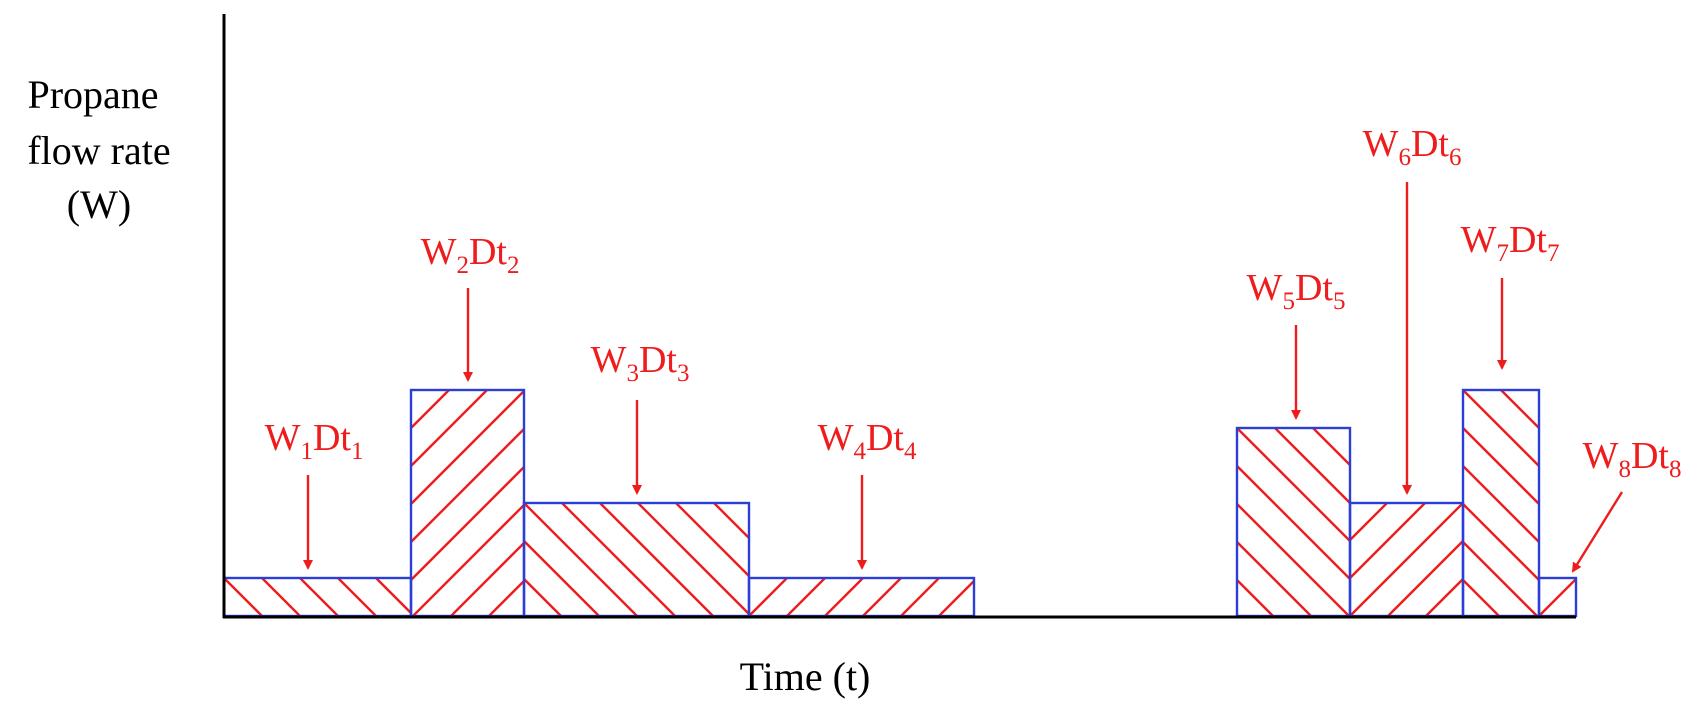 This screenshot has width=1708, height=713. Describe the element at coordinates (470, 255) in the screenshot. I see `term-label-2: W2Dt2` at that location.